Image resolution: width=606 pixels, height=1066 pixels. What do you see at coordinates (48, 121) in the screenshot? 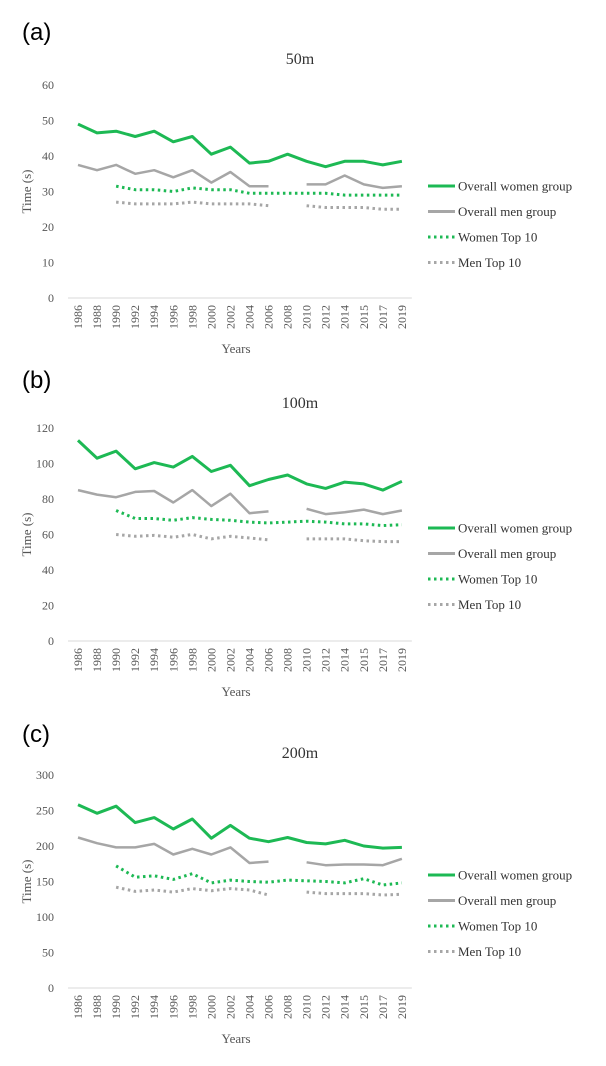
I see `y-tick-label: 50` at bounding box center [48, 121].